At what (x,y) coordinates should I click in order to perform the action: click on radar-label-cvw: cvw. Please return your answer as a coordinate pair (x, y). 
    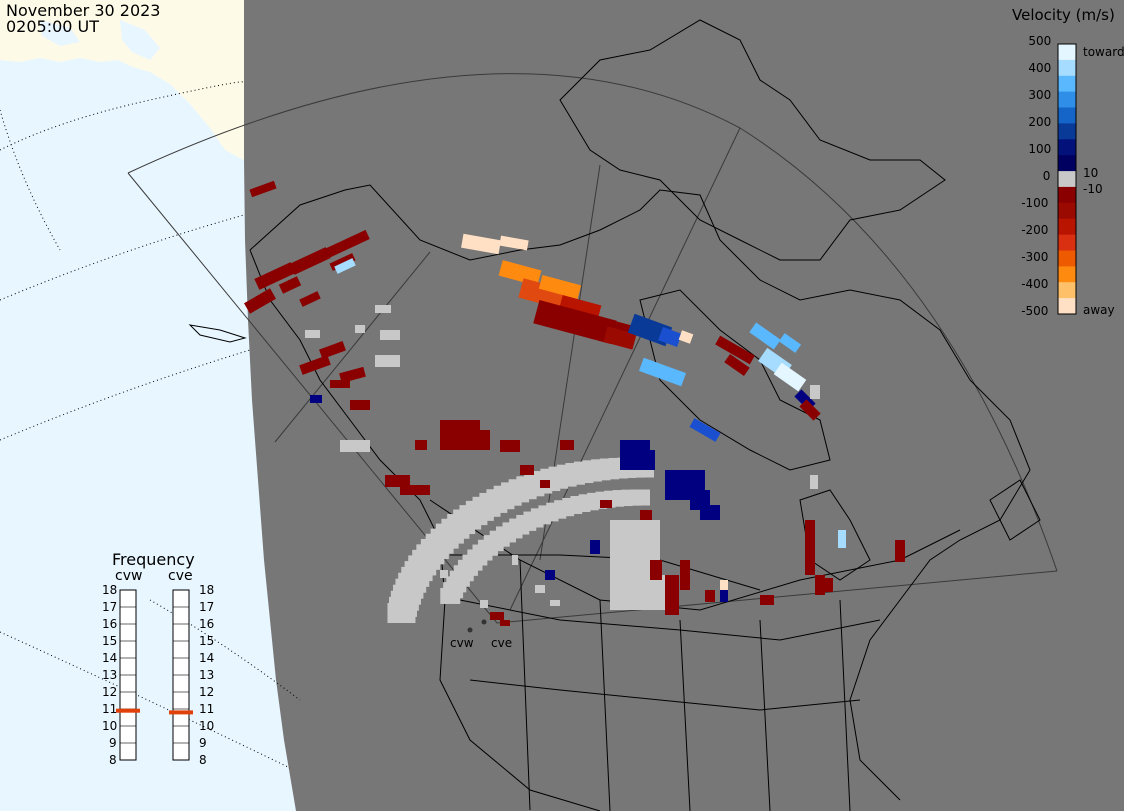
    Looking at the image, I should click on (462, 643).